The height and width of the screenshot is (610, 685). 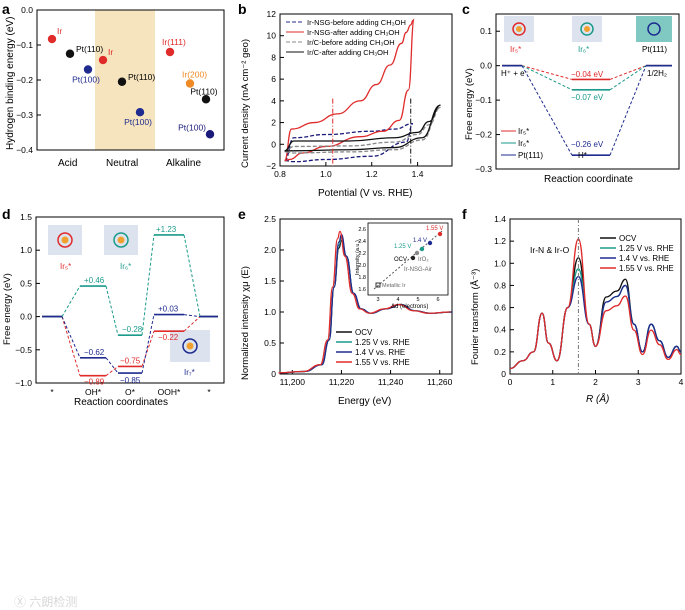 I want to click on inset-point-iro2, so click(x=417, y=253).